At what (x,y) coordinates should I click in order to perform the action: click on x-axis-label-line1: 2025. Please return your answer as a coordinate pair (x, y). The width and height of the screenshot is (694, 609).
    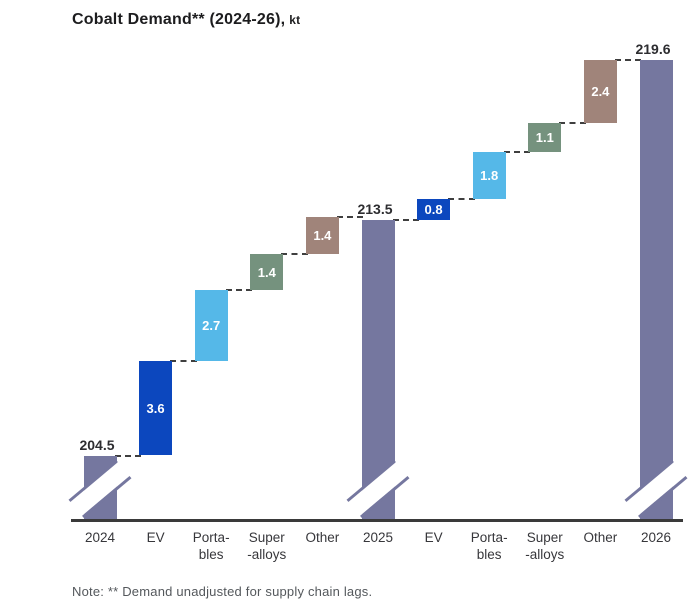
    Looking at the image, I should click on (378, 537).